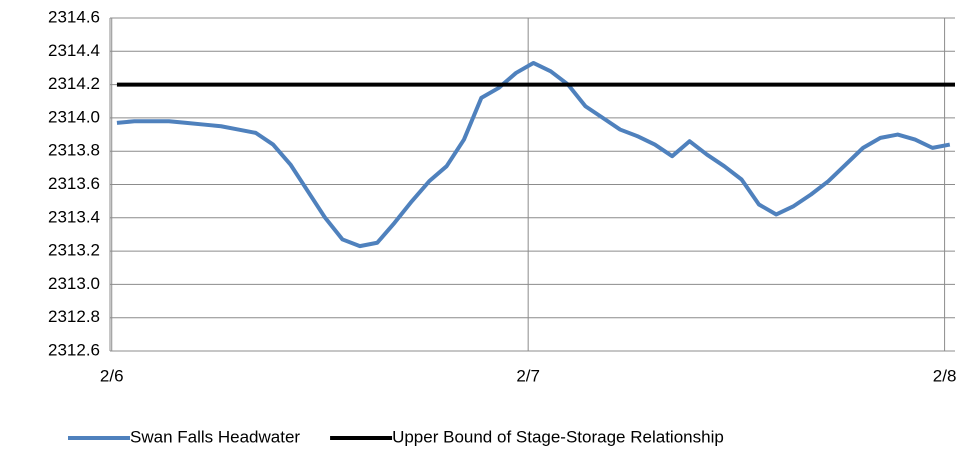 The width and height of the screenshot is (977, 457). What do you see at coordinates (528, 375) in the screenshot?
I see `x-tick-label: 2/7` at bounding box center [528, 375].